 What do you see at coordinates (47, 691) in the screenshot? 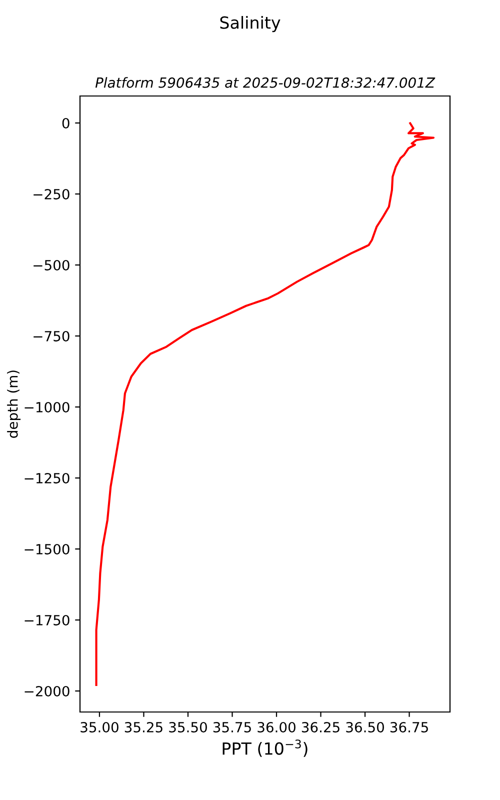
I see `y-tick-label: −2000` at bounding box center [47, 691].